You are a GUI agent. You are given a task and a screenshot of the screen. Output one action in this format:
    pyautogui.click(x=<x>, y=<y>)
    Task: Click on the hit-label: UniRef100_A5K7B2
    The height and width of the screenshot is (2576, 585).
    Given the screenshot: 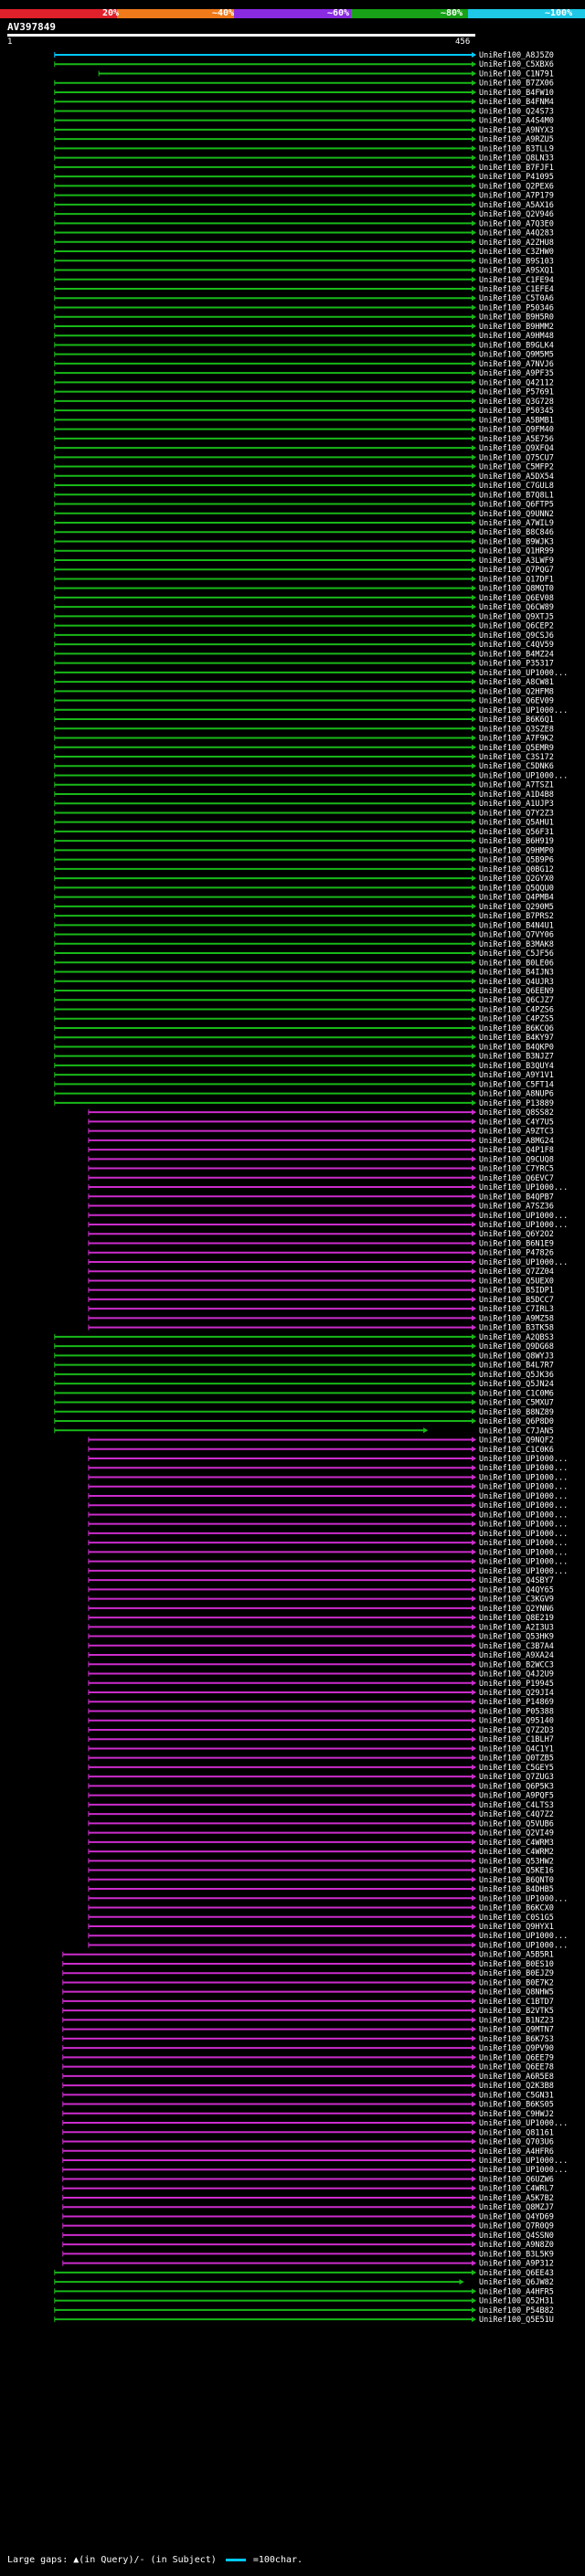 What is the action you would take?
    pyautogui.click(x=516, y=2198)
    